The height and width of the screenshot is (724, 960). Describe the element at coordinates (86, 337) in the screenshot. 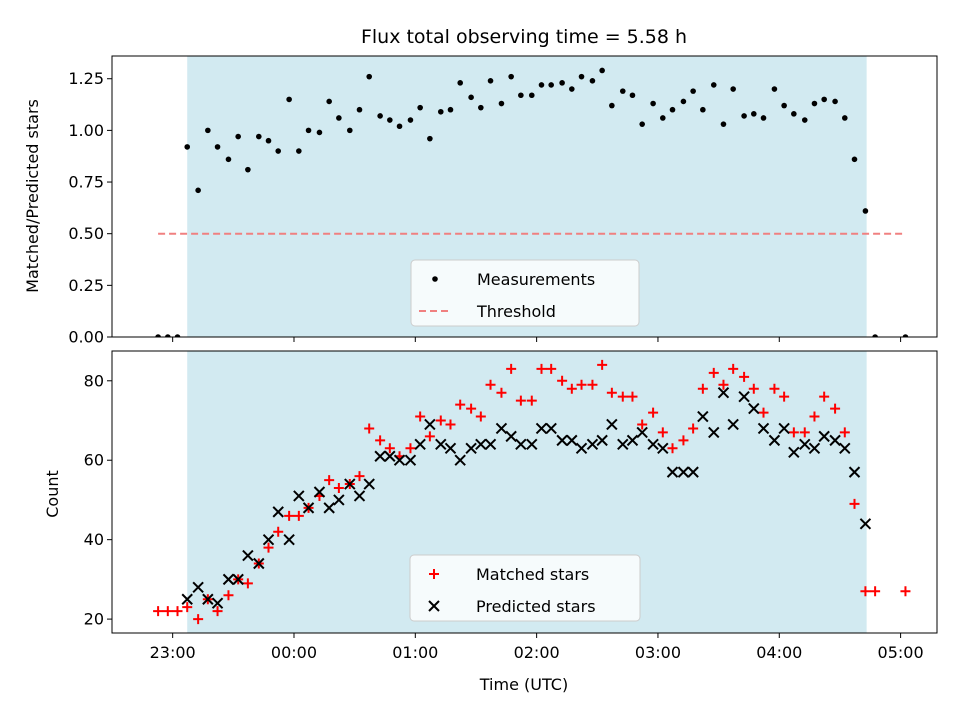

I see `y-tick-label: 0.00` at that location.